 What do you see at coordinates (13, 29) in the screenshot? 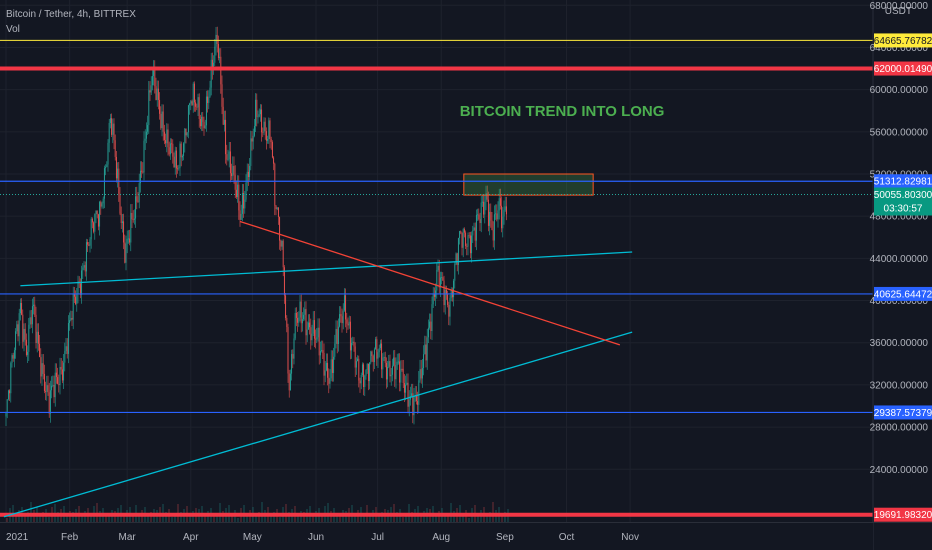
I see `volume-indicator-label: Vol` at bounding box center [13, 29].